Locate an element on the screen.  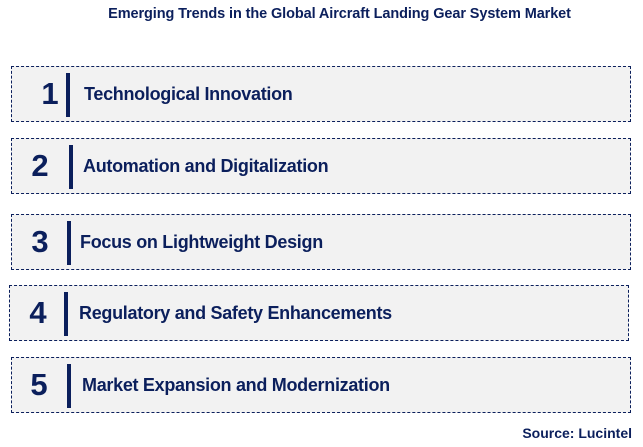
trend-item-3: 3 Focus on Lightweight Design is located at coordinates (321, 242).